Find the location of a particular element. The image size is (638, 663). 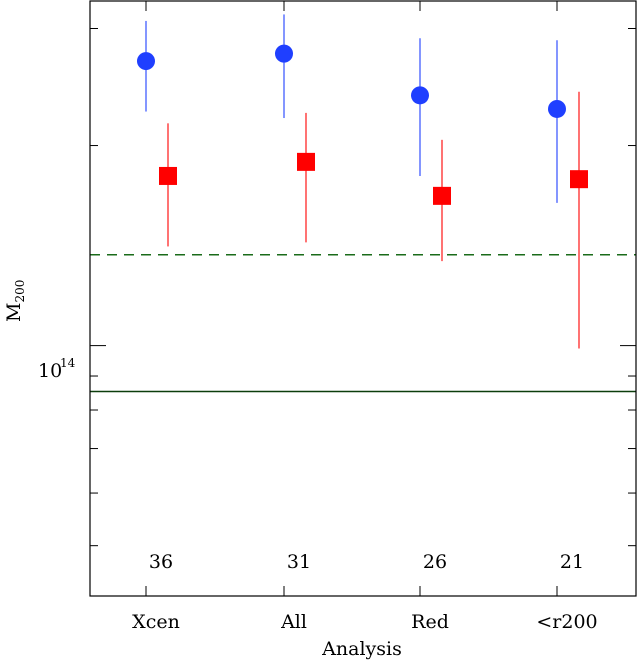

count-label-2: 31 is located at coordinates (299, 562).